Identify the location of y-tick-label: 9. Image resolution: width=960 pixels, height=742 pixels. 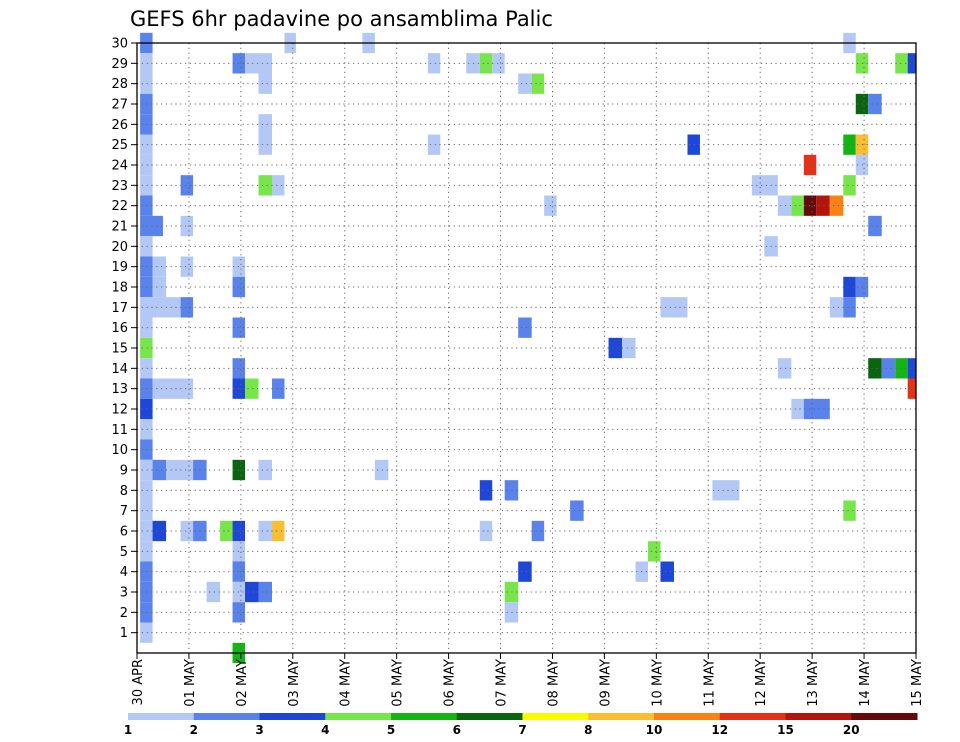
(124, 471).